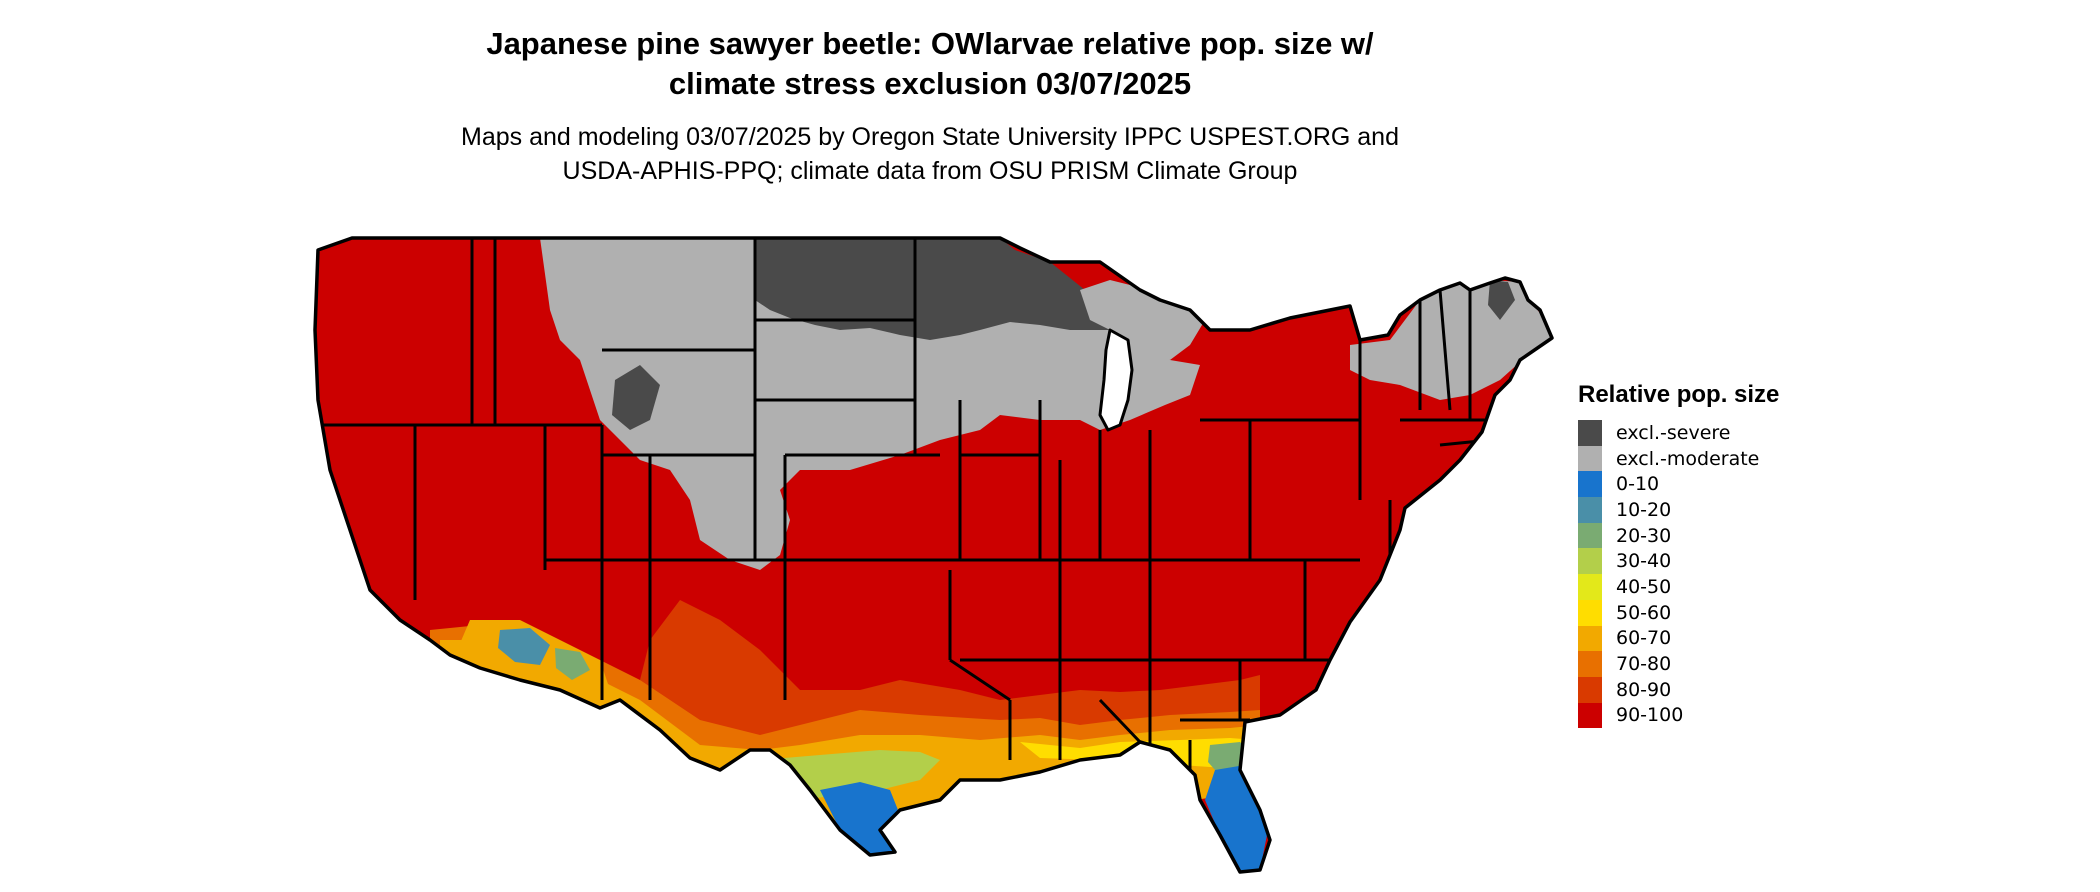 The height and width of the screenshot is (892, 2100). What do you see at coordinates (1650, 715) in the screenshot?
I see `legend-label: 90-100` at bounding box center [1650, 715].